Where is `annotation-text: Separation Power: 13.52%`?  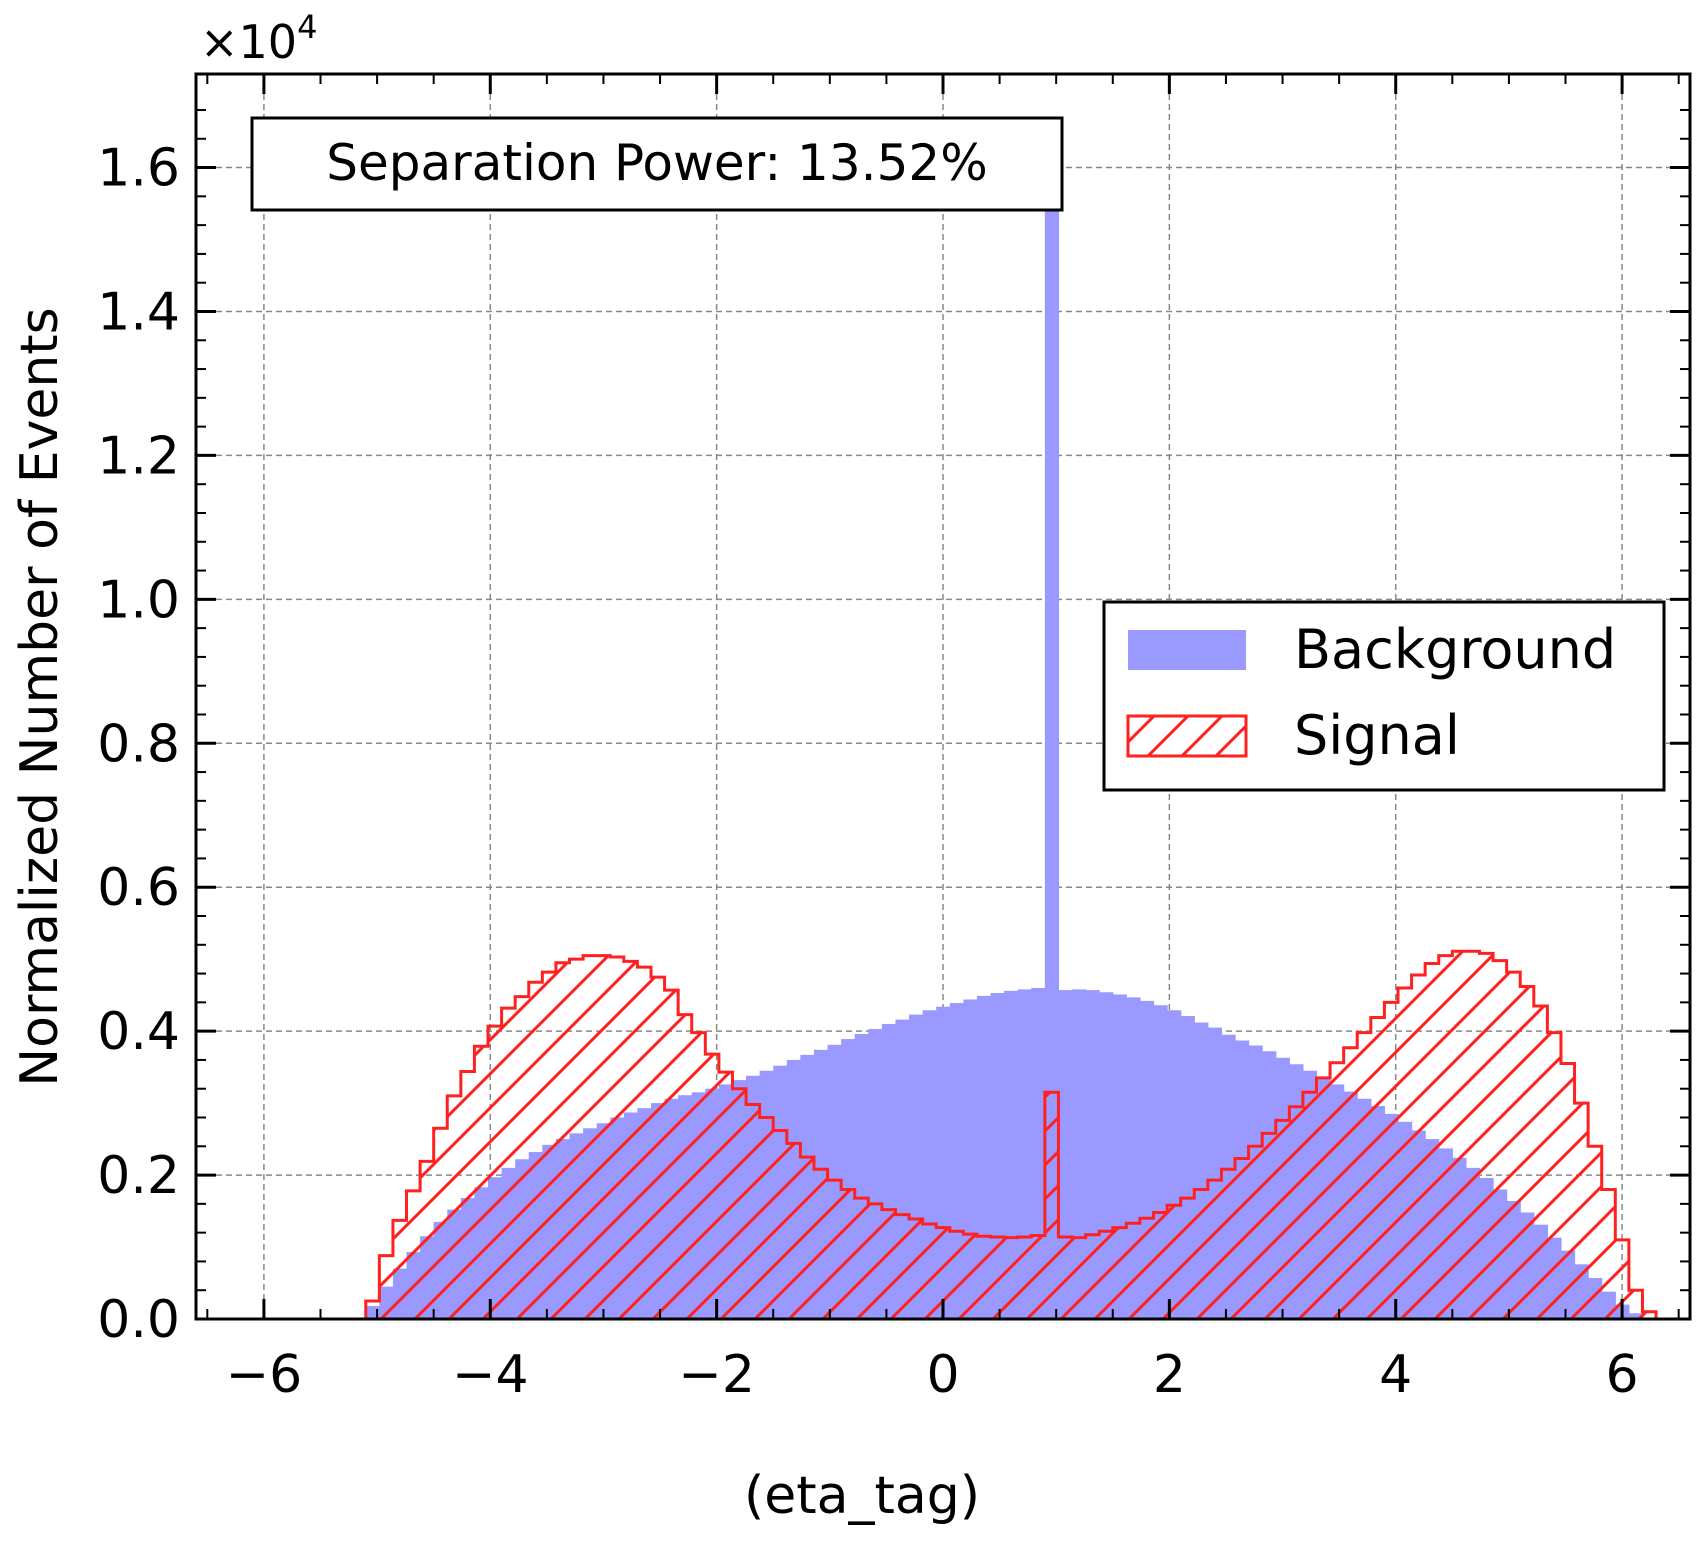
annotation-text: Separation Power: 13.52% is located at coordinates (656, 163).